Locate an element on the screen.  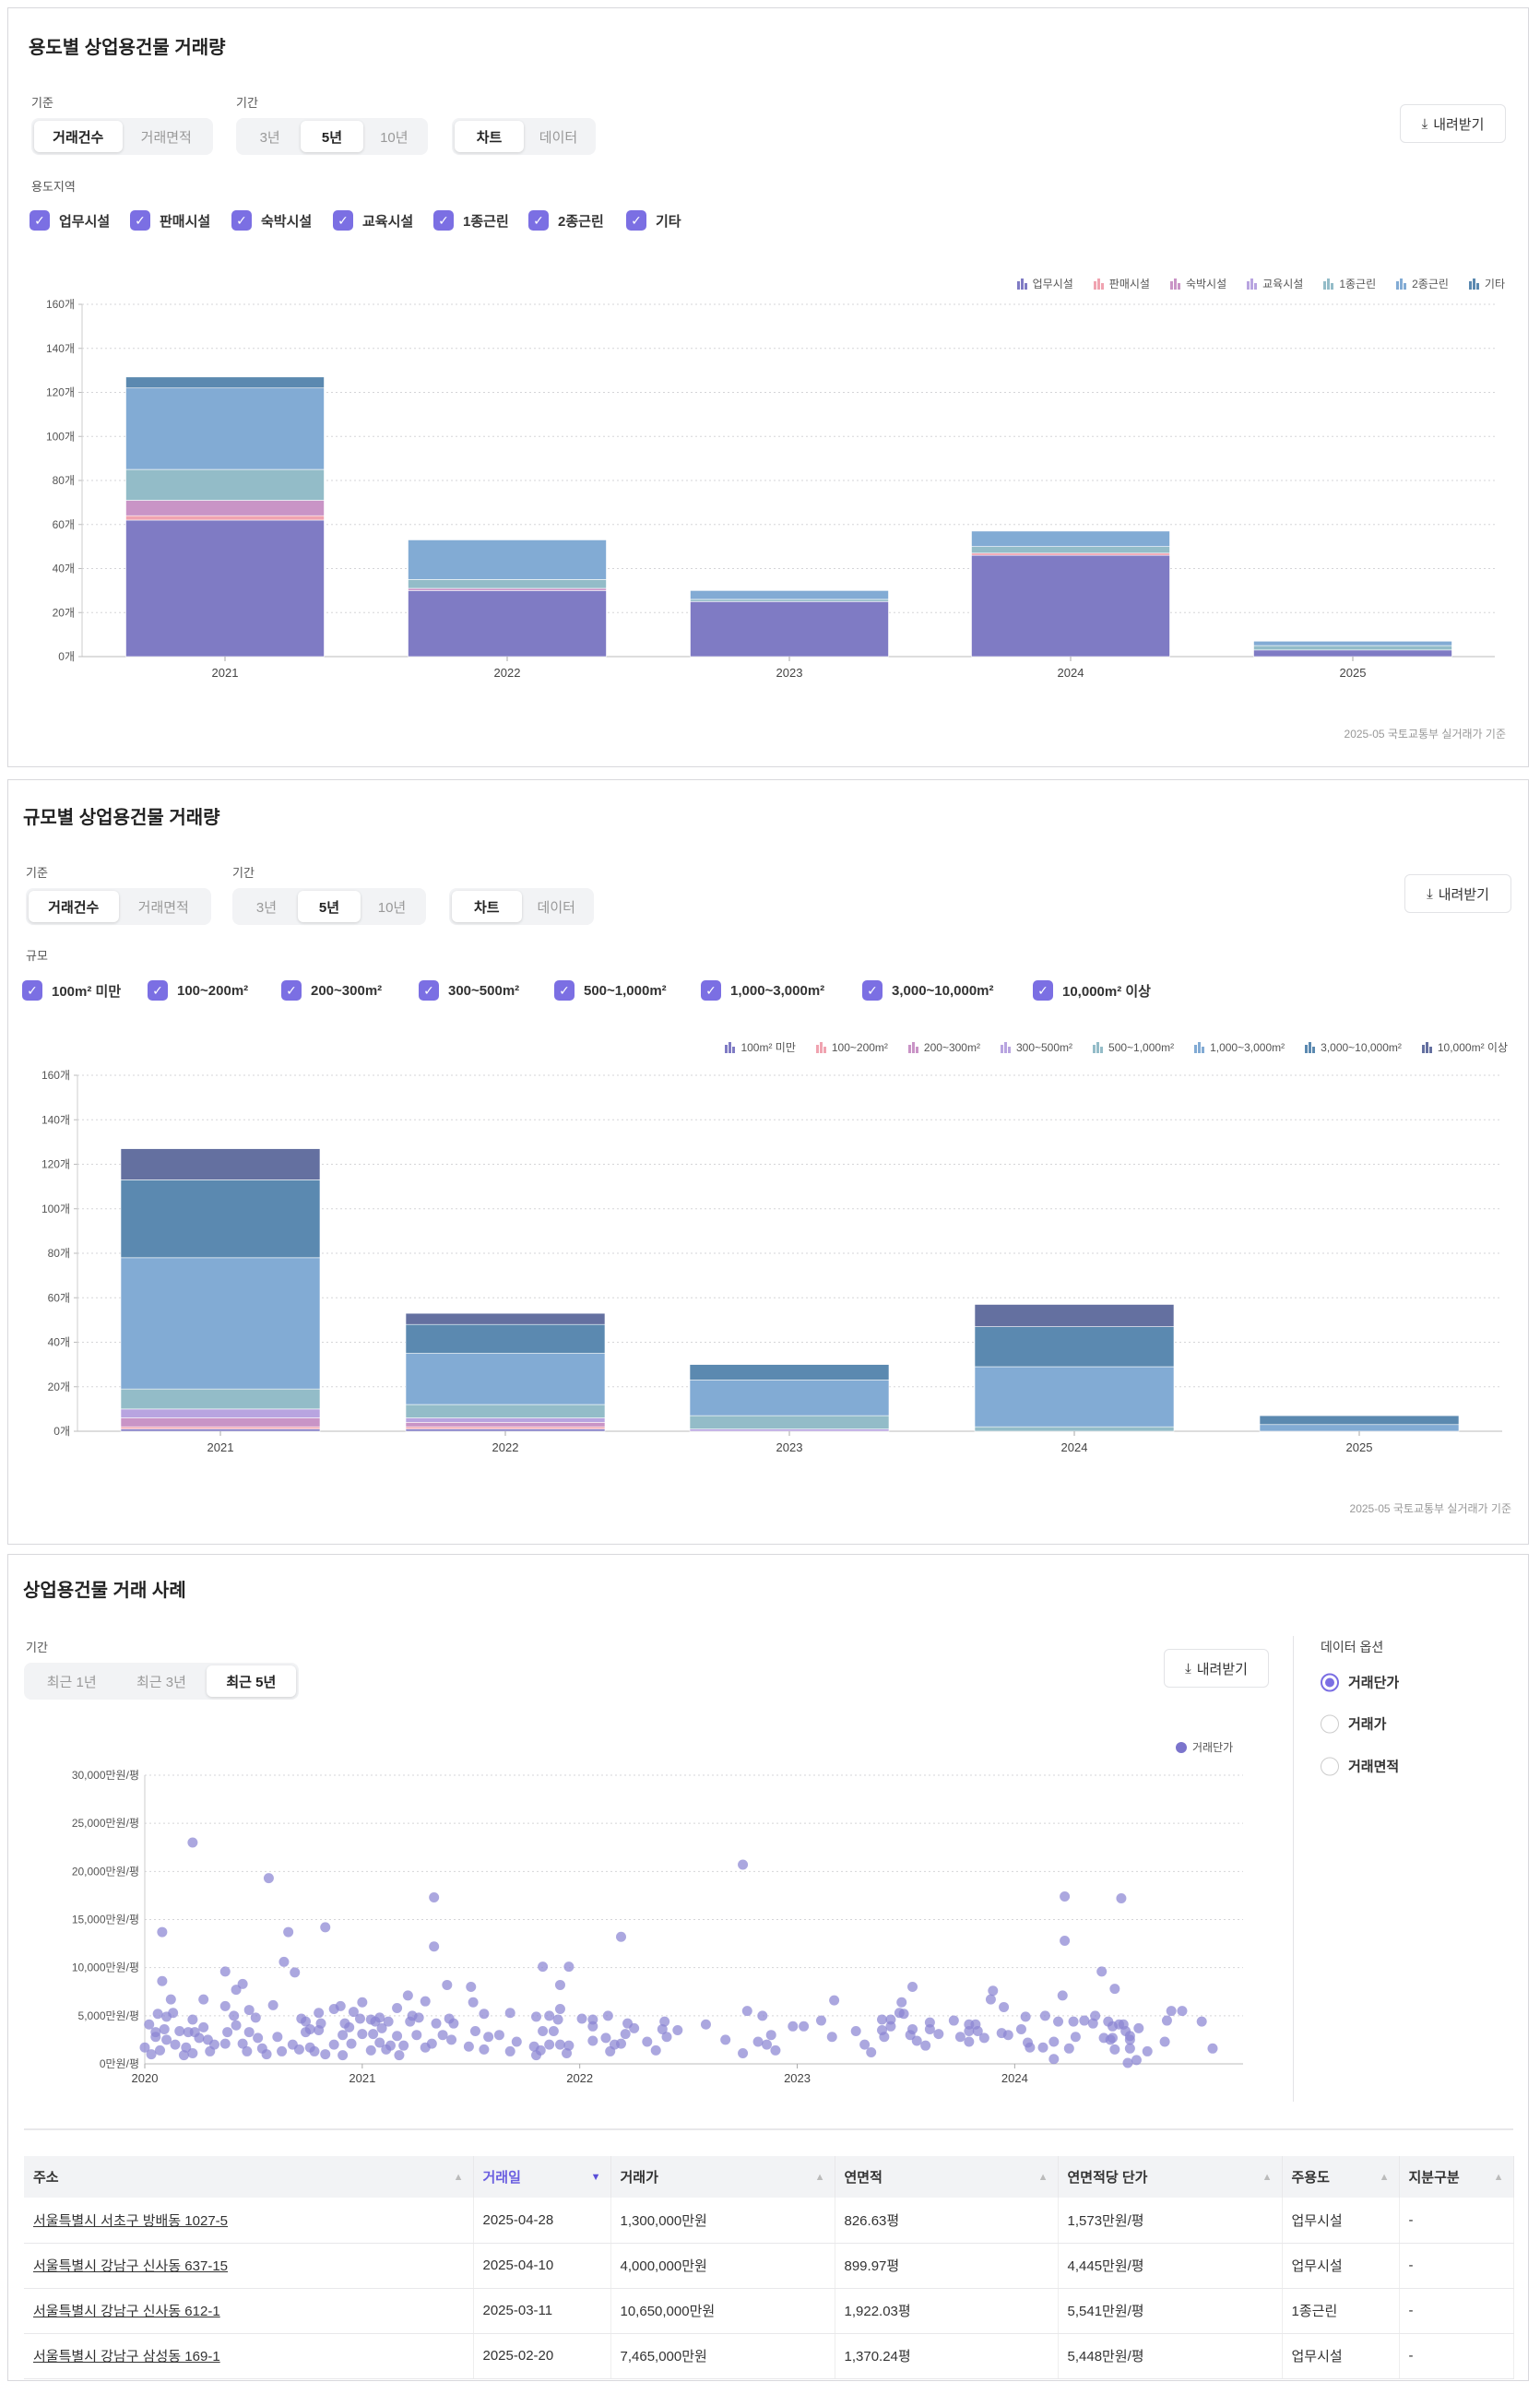
filter-checkbox: ✓ 200~300m² is located at coordinates (332, 990).